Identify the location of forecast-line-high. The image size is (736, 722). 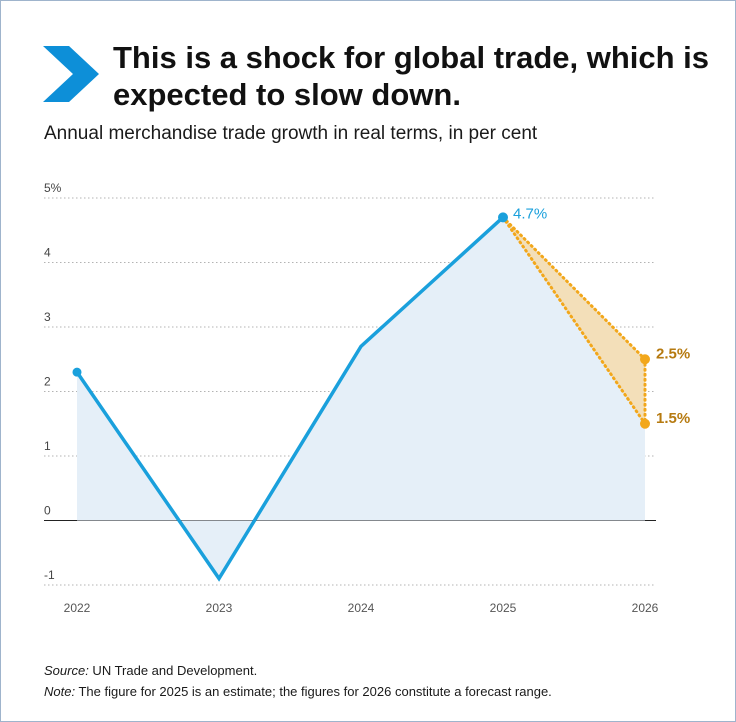
(574, 288).